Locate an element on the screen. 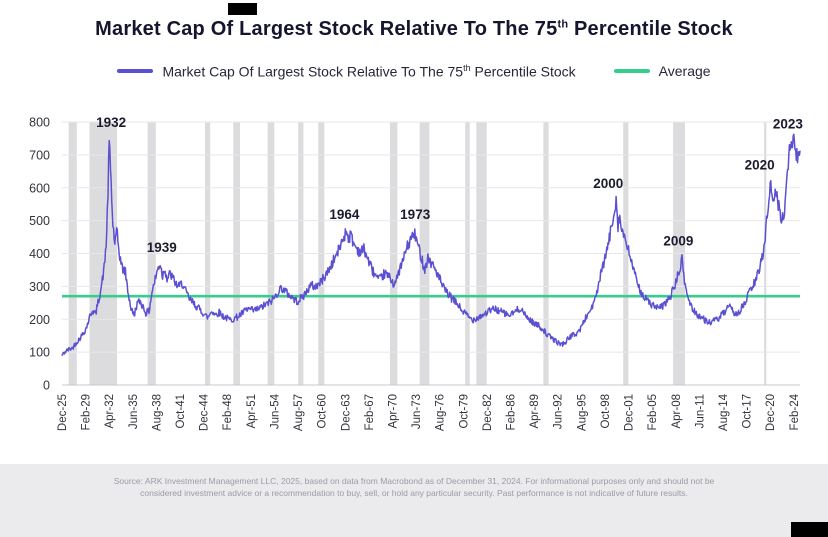 This screenshot has width=828, height=537. svg-text: Apr-70 is located at coordinates (394, 411).